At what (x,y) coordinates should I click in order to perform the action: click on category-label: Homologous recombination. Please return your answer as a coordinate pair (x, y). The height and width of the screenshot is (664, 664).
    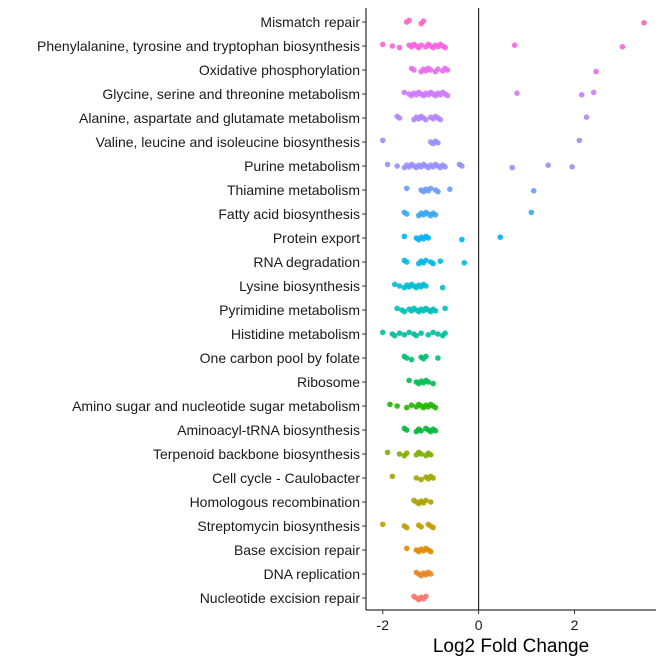
    Looking at the image, I should click on (275, 502).